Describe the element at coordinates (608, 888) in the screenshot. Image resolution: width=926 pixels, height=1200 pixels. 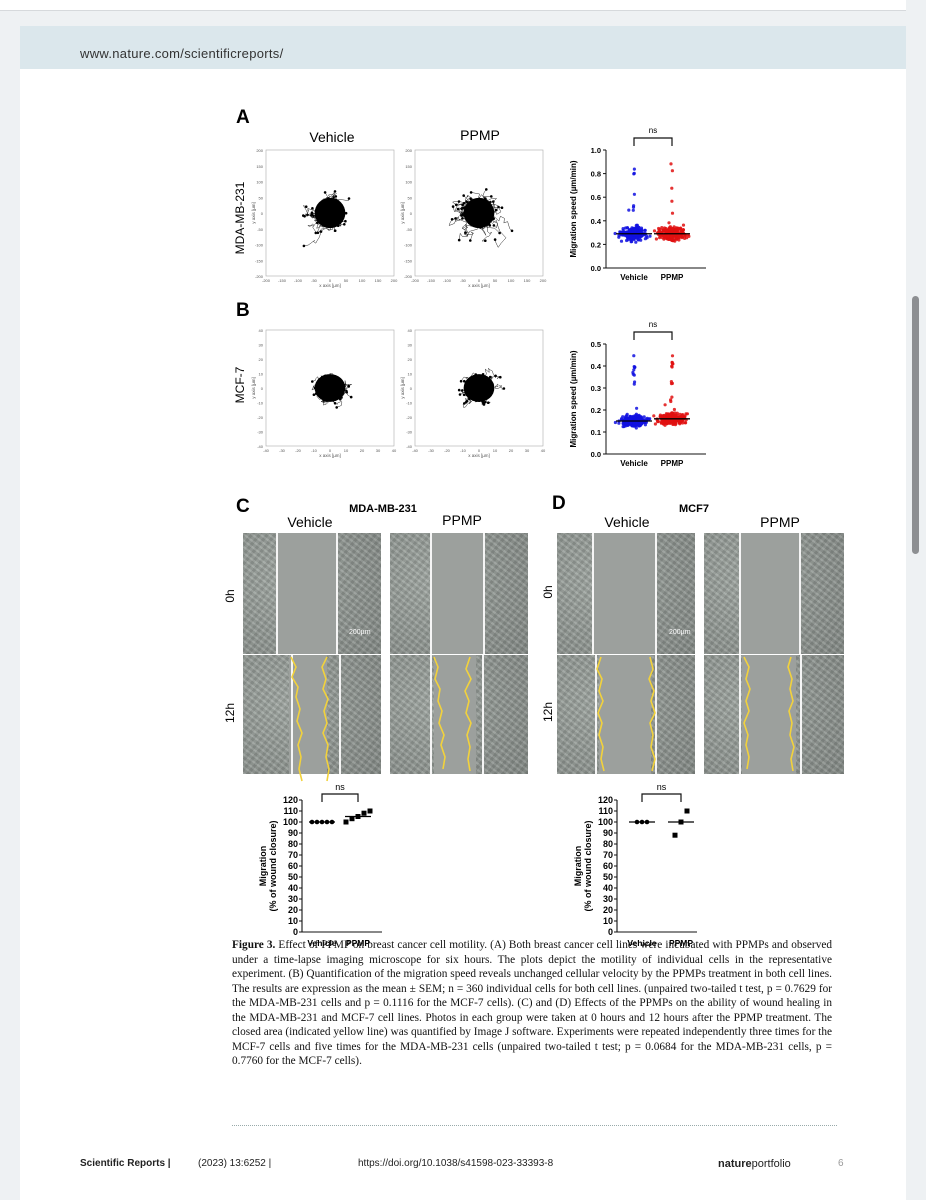
I see `y-tick-label: 40` at that location.